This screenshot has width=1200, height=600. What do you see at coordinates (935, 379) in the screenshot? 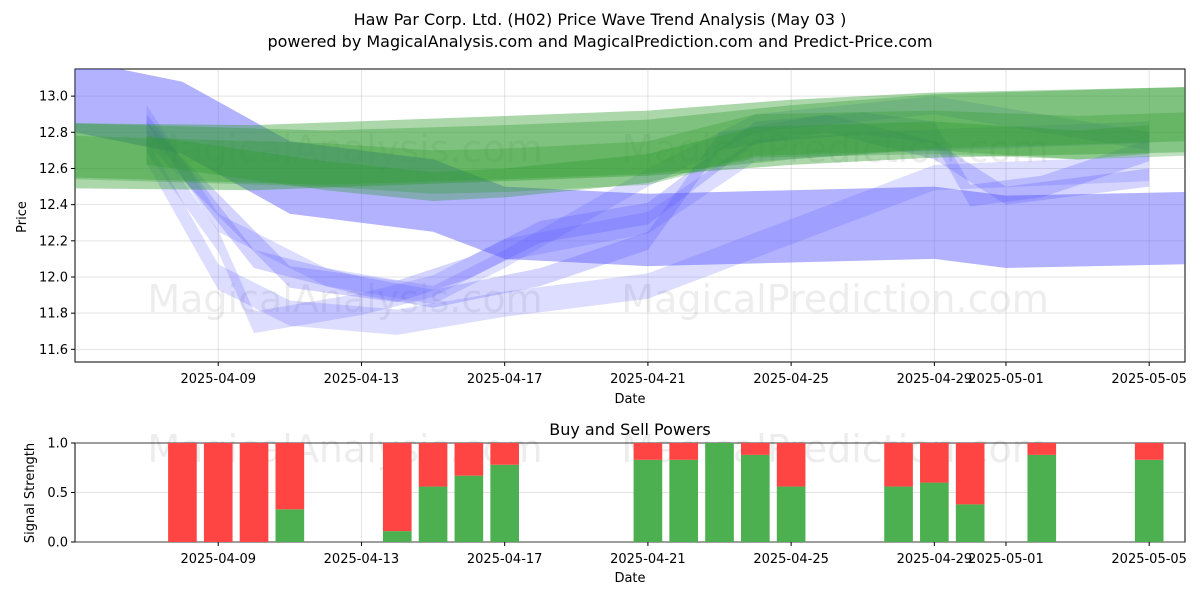
I see `price-x-tick-label: 2025-04-29` at bounding box center [935, 379].